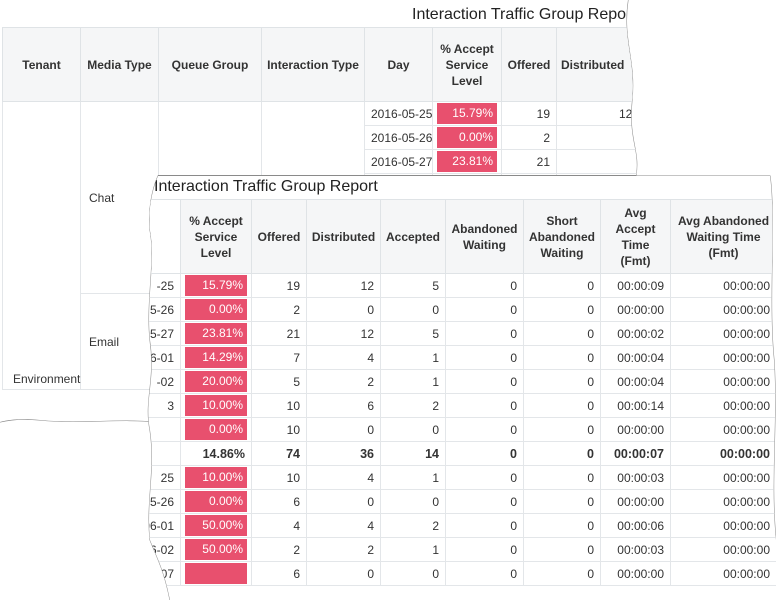  I want to click on table-row: -07 6 0 0 0 0 00:00:00 00:00:00, so click(443, 574).